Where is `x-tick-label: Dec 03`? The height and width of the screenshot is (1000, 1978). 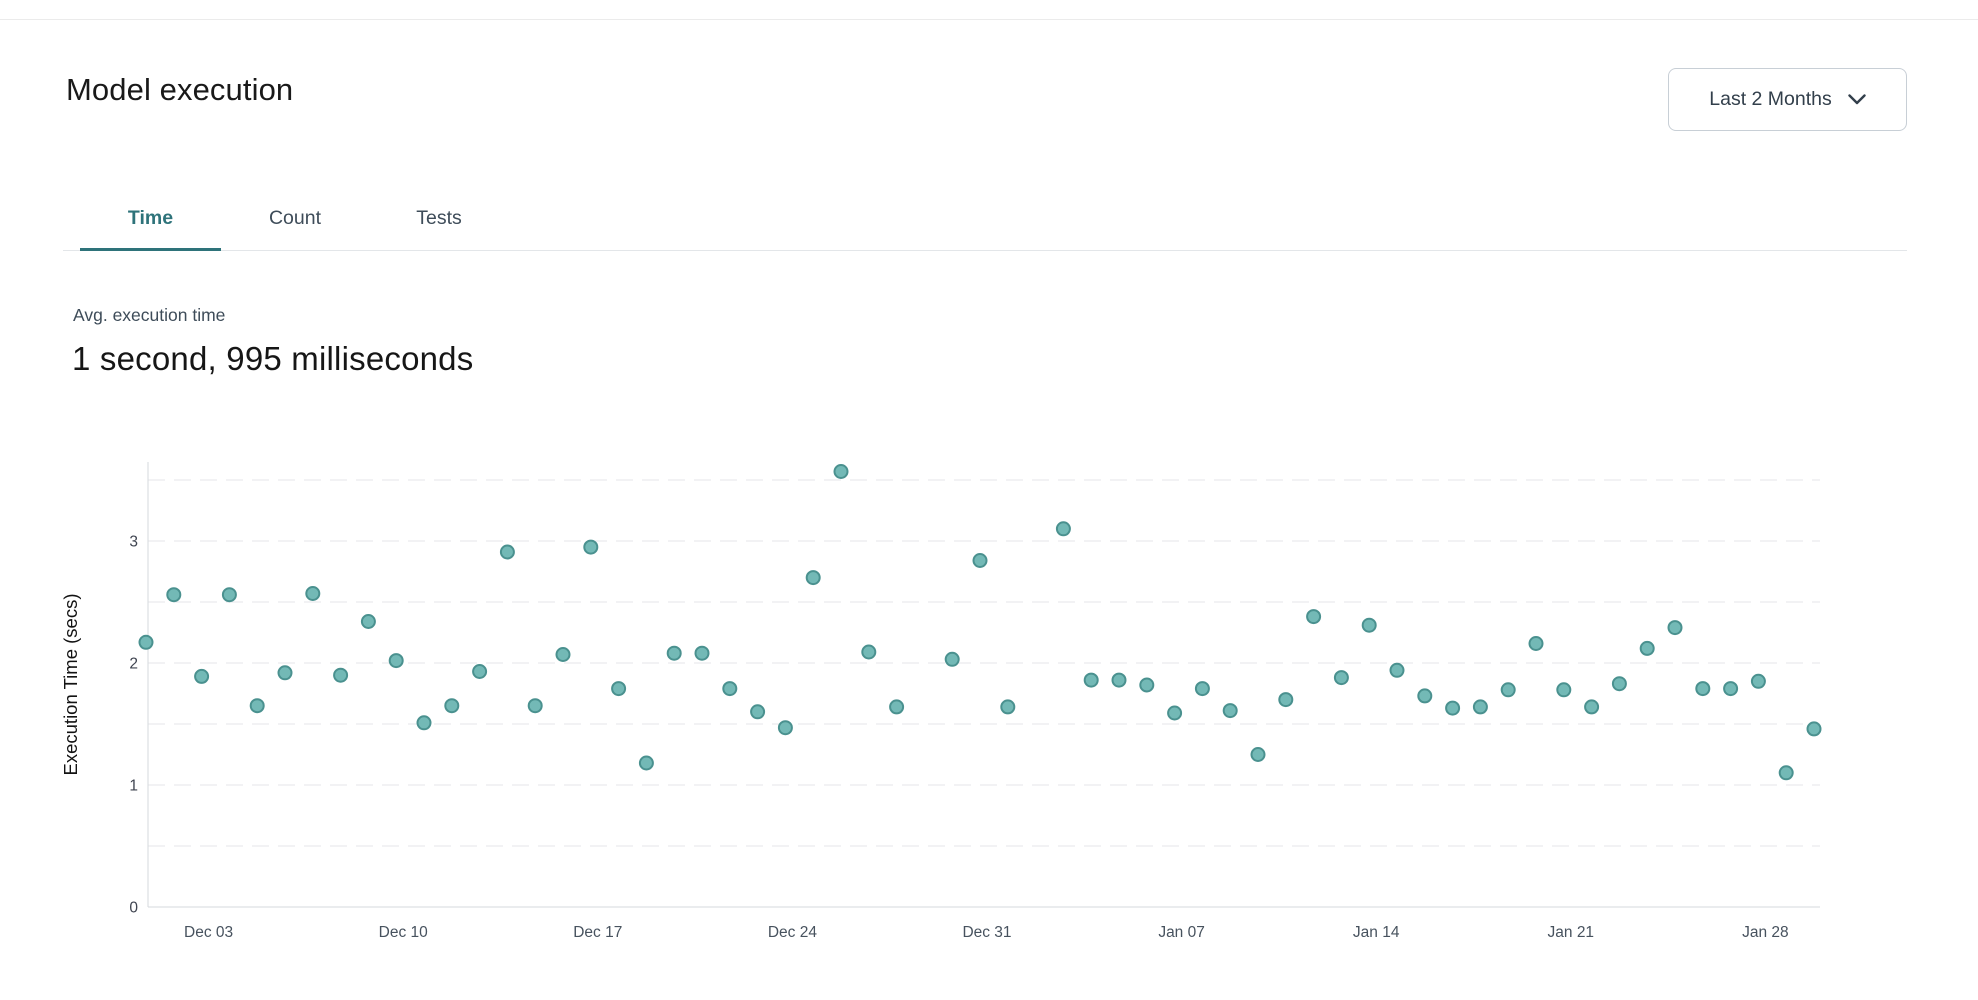
x-tick-label: Dec 03 is located at coordinates (208, 932).